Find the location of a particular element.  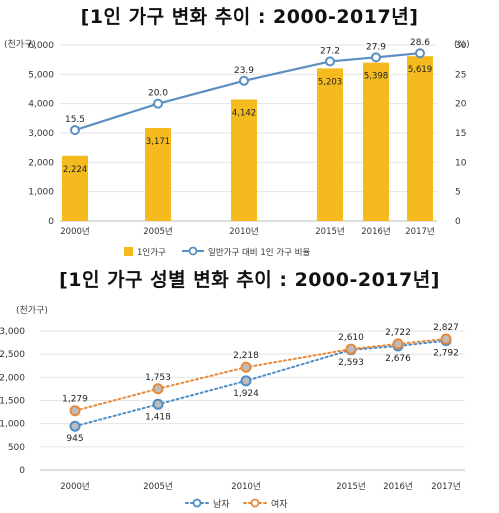

y-tick-label: 4,000 is located at coordinates (41, 105).